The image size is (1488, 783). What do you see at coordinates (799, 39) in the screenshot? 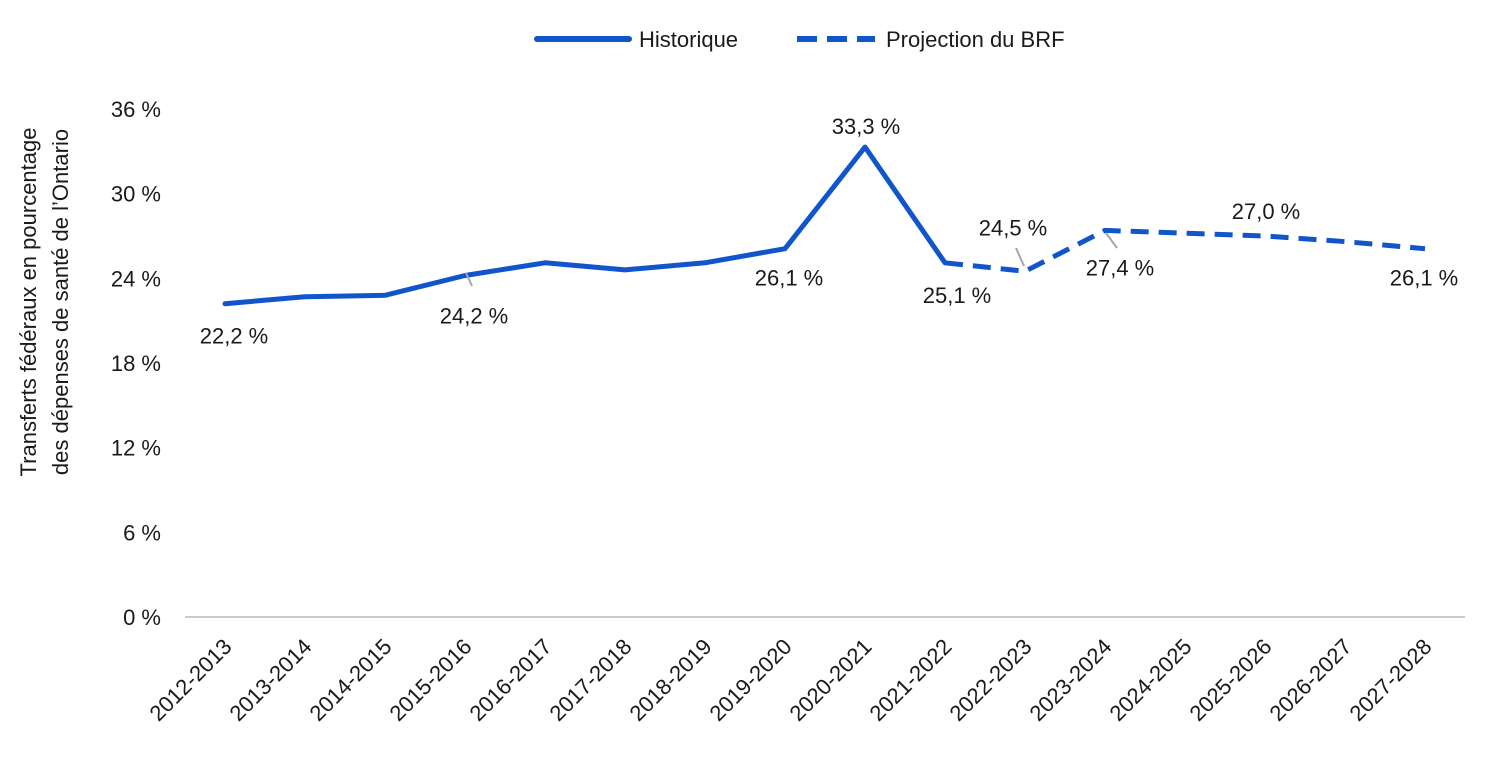
I see `chart-legend: Historique Projection du BRF` at bounding box center [799, 39].